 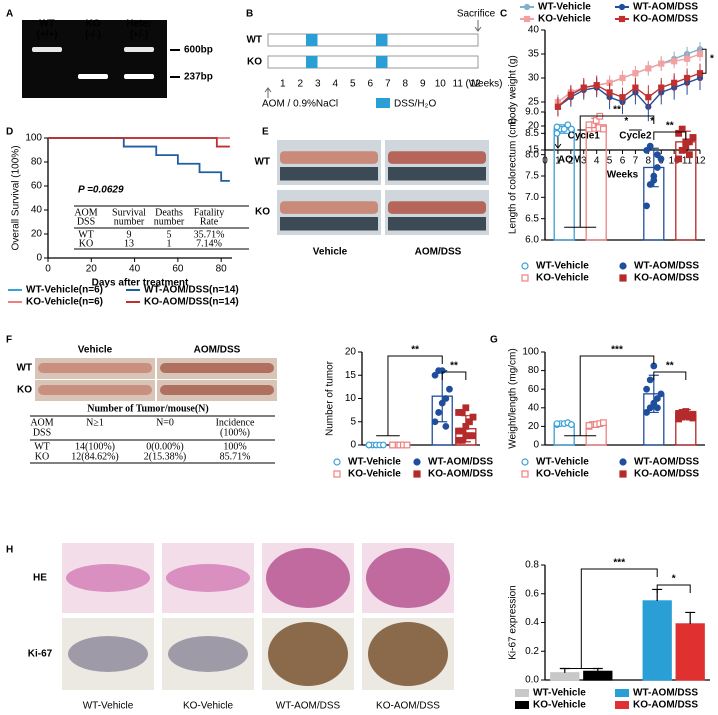 I want to click on table-title: Number of Tumor/mouse(N), so click(x=147, y=408).